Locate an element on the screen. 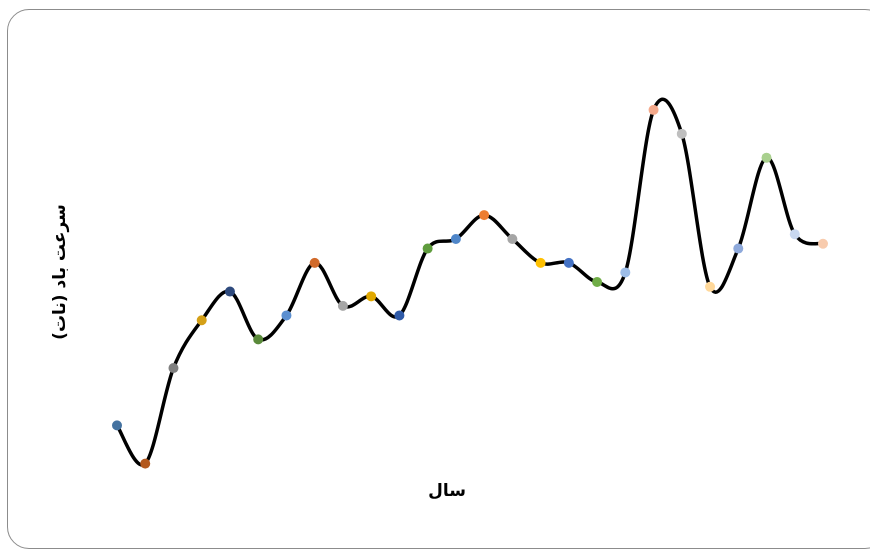 The image size is (870, 549). y-axis-title: سرعت باد (نات) is located at coordinates (60, 272).